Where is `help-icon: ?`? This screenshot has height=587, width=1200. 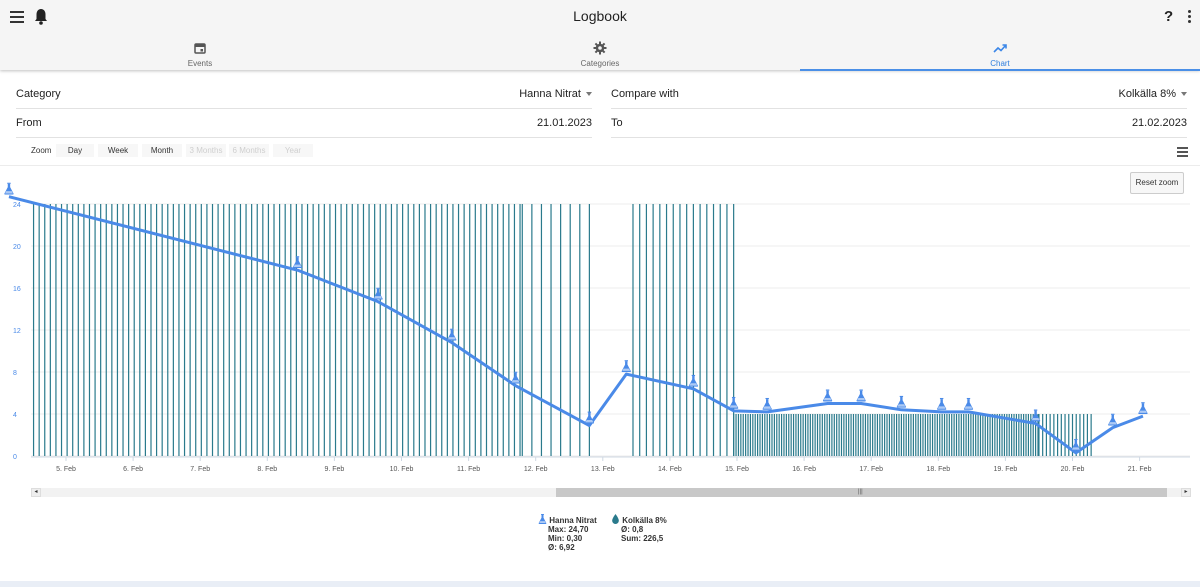 help-icon: ? is located at coordinates (1169, 16).